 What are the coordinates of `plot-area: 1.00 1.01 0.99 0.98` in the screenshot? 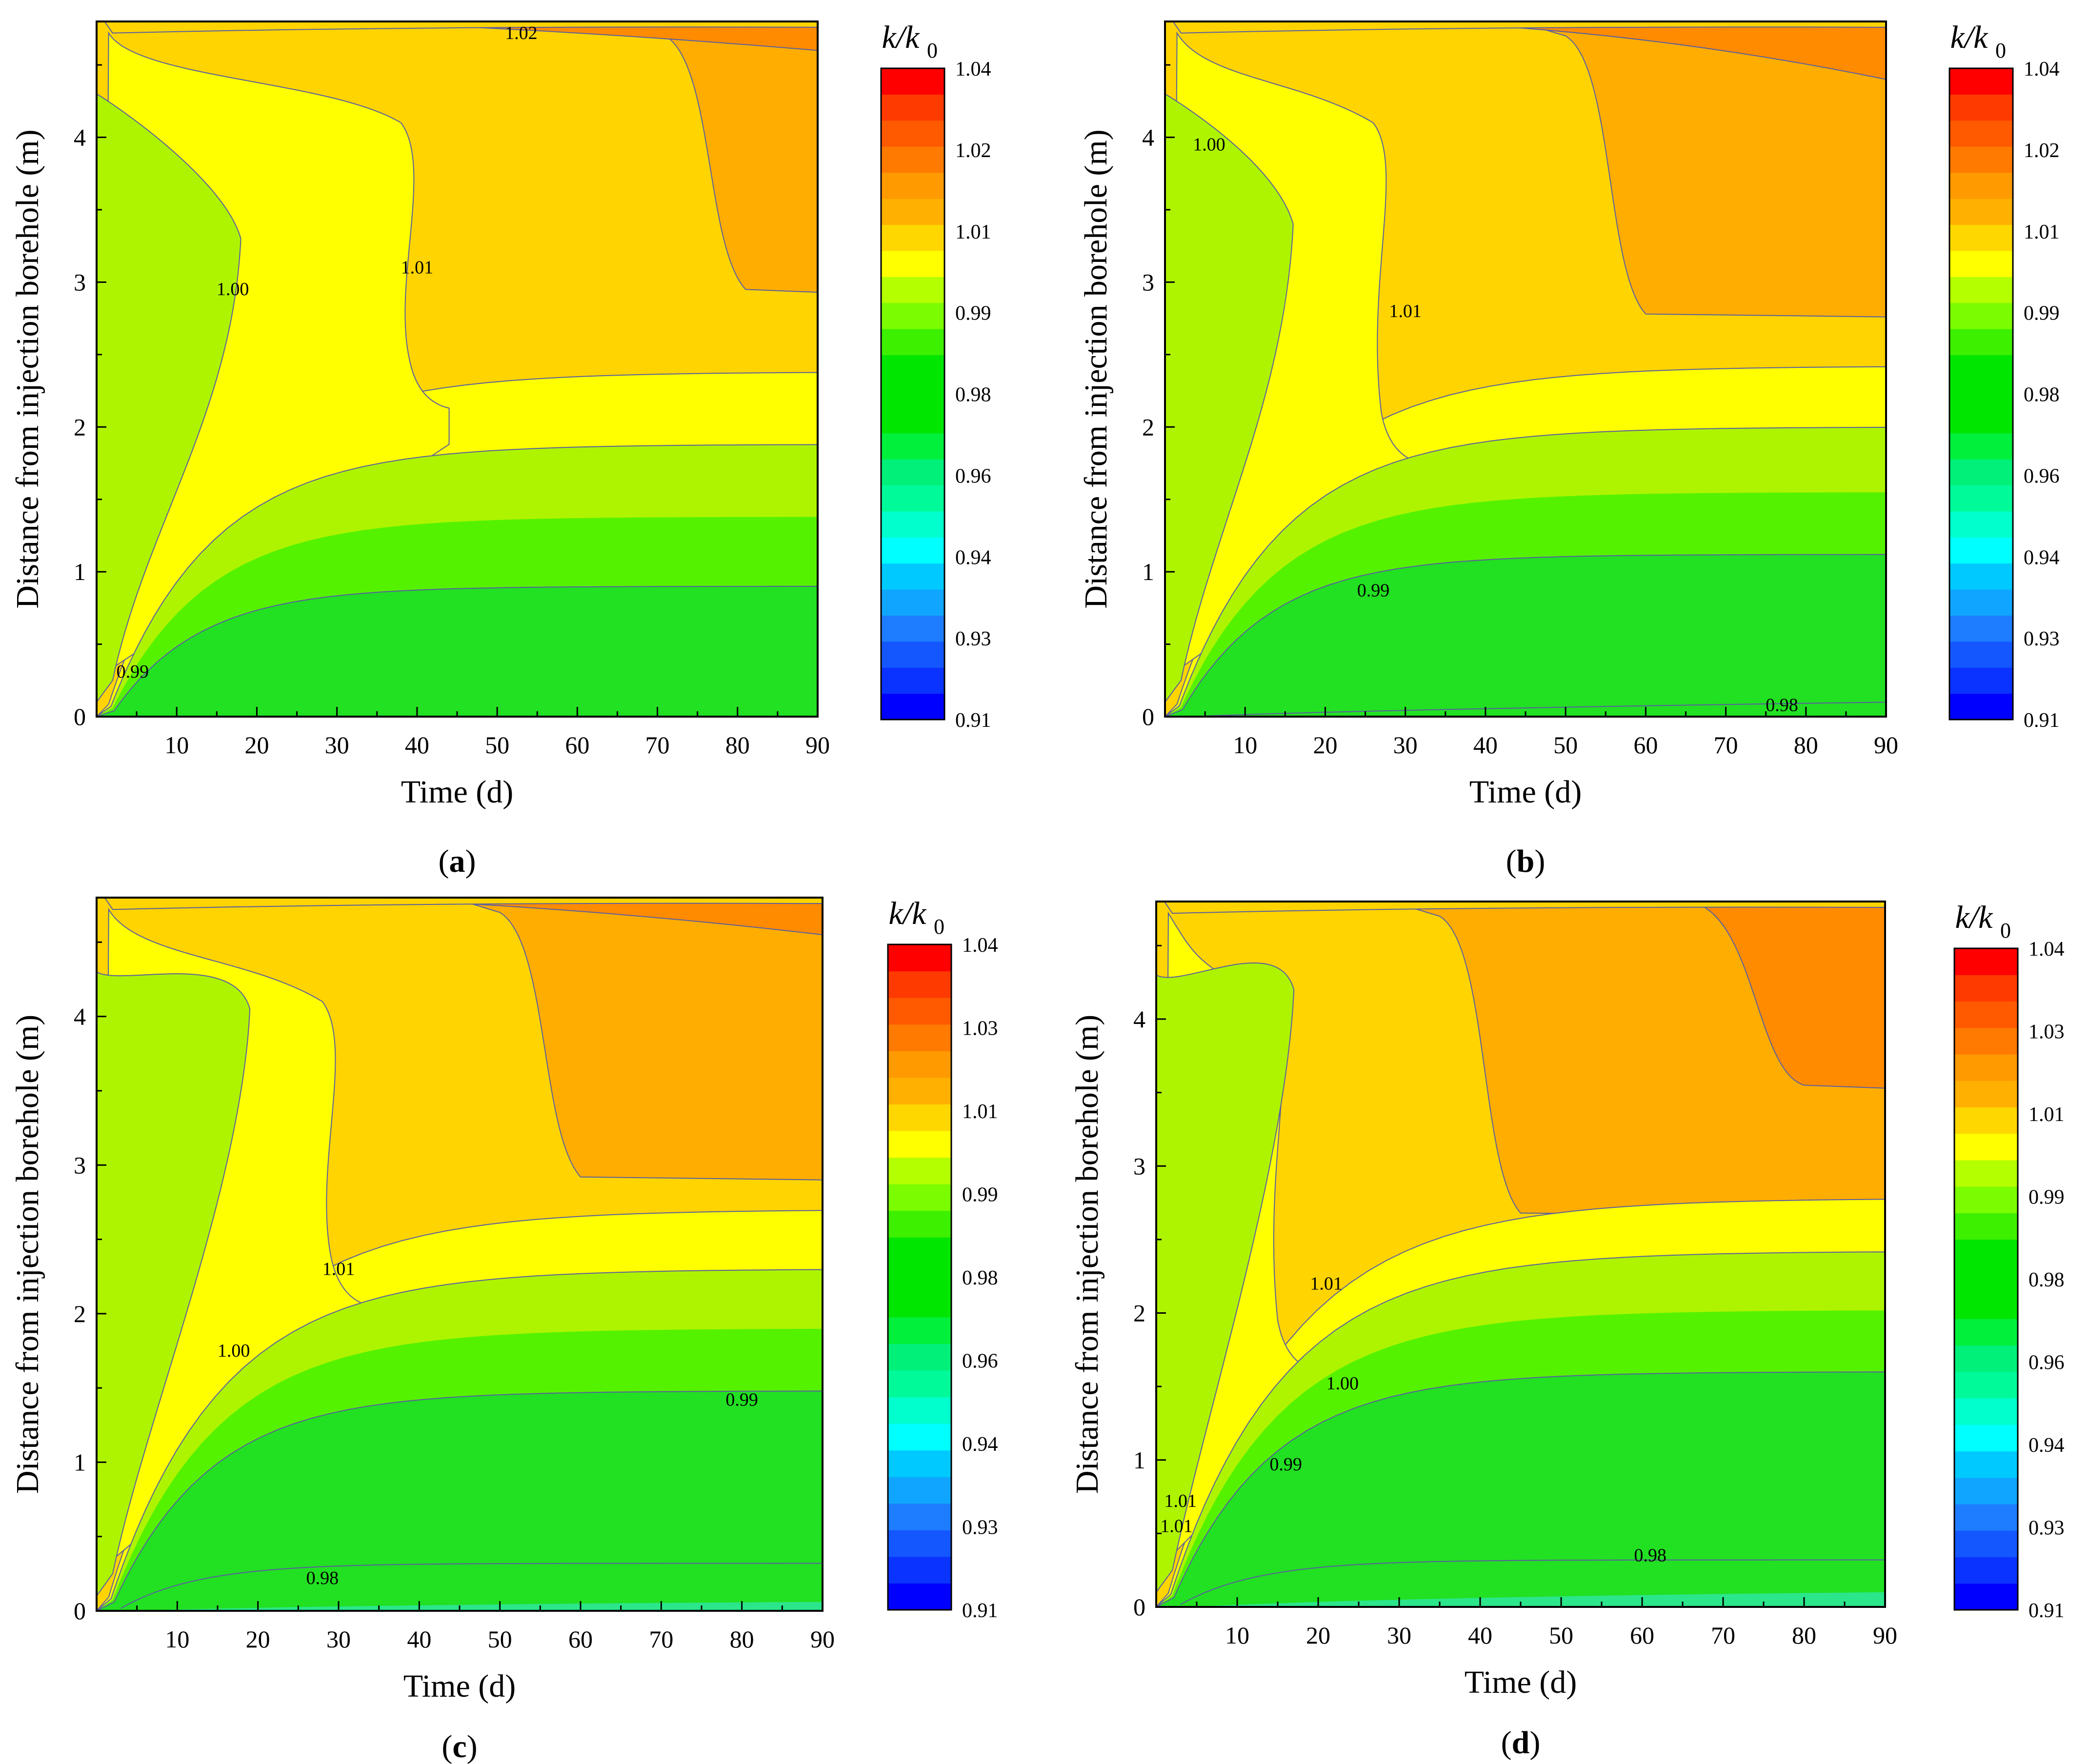 It's located at (460, 1254).